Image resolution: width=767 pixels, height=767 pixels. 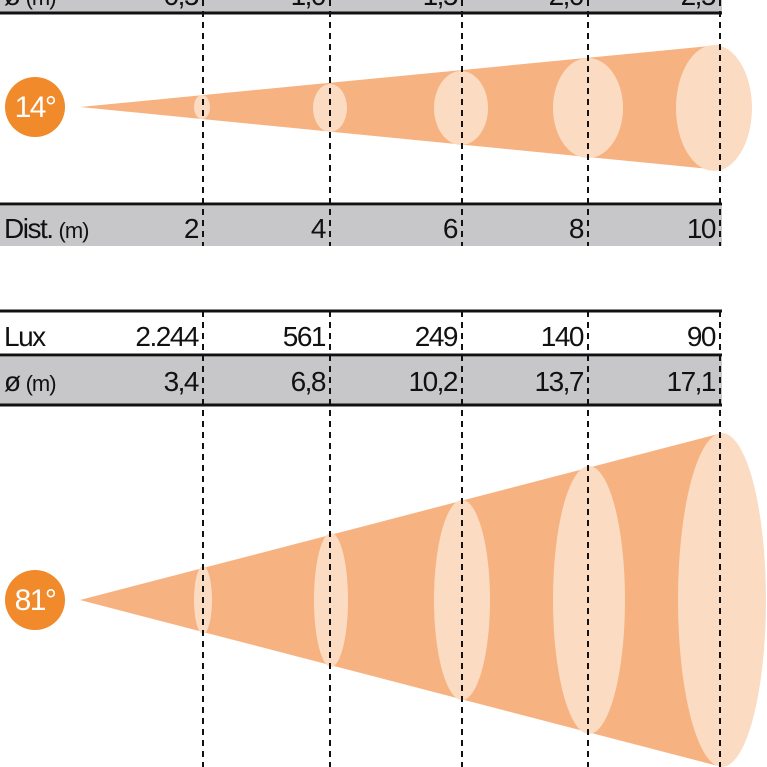 What do you see at coordinates (450, 228) in the screenshot?
I see `cell-value: 6` at bounding box center [450, 228].